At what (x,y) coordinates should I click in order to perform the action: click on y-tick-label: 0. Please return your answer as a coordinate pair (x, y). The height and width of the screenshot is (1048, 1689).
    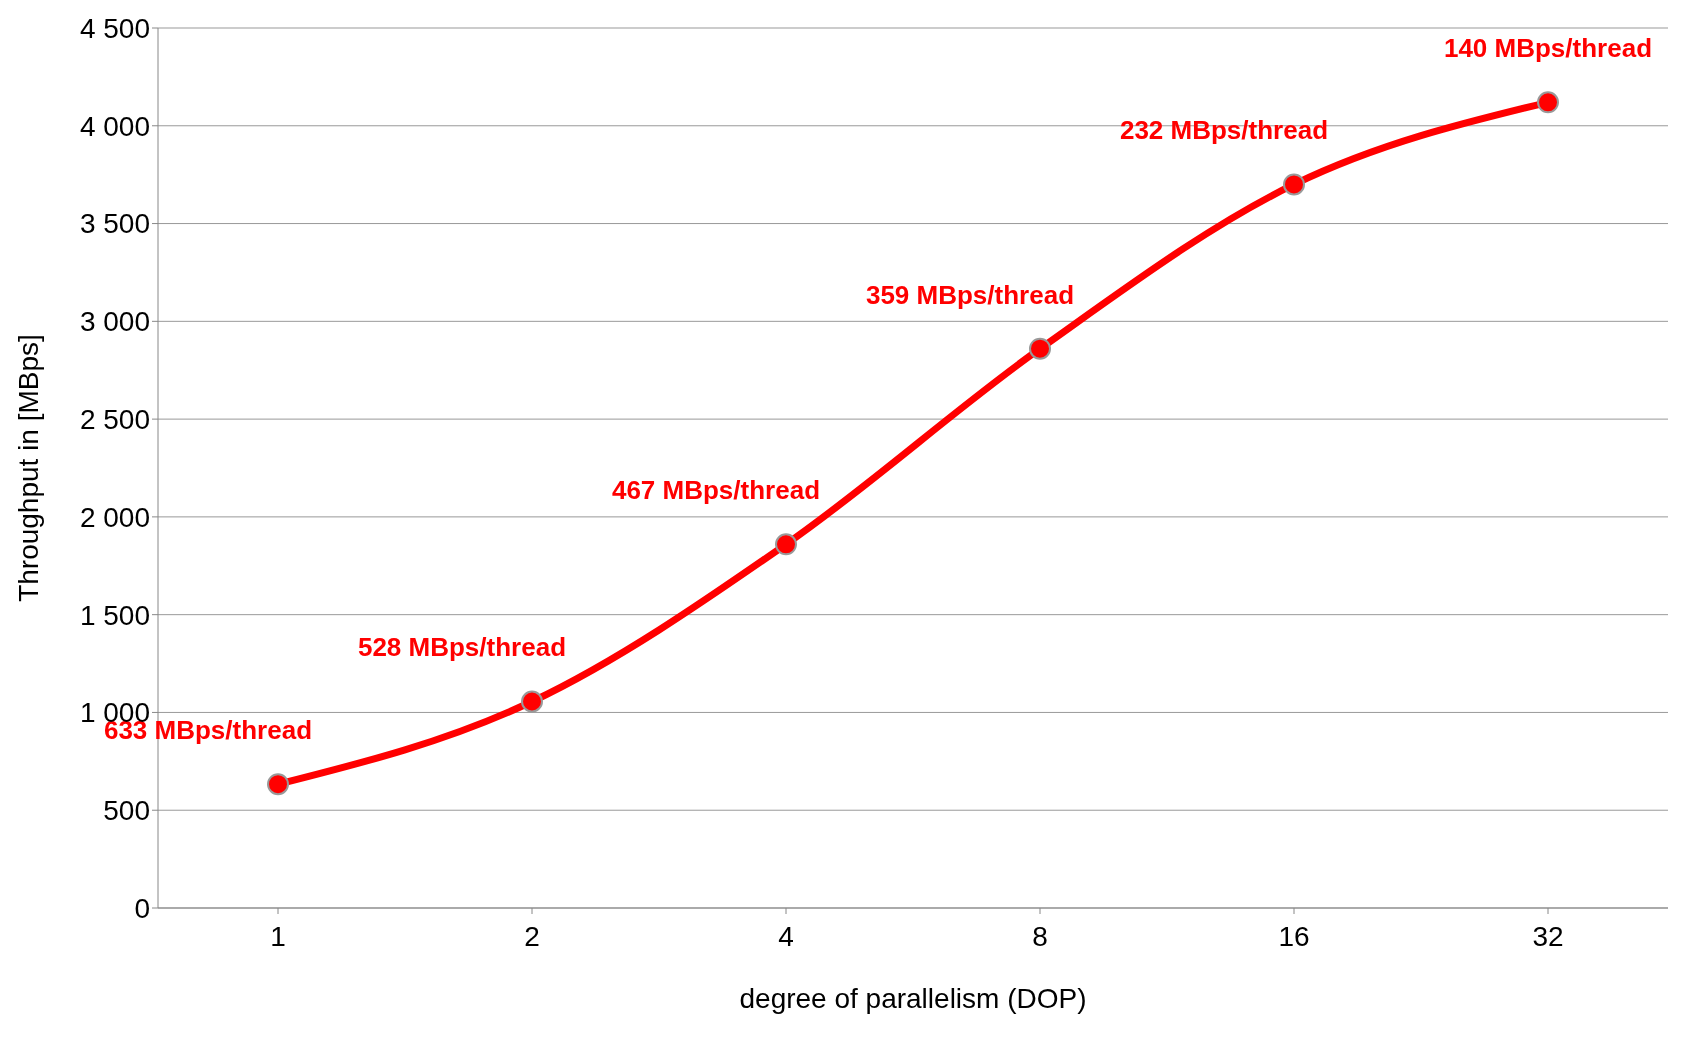
    Looking at the image, I should click on (142, 908).